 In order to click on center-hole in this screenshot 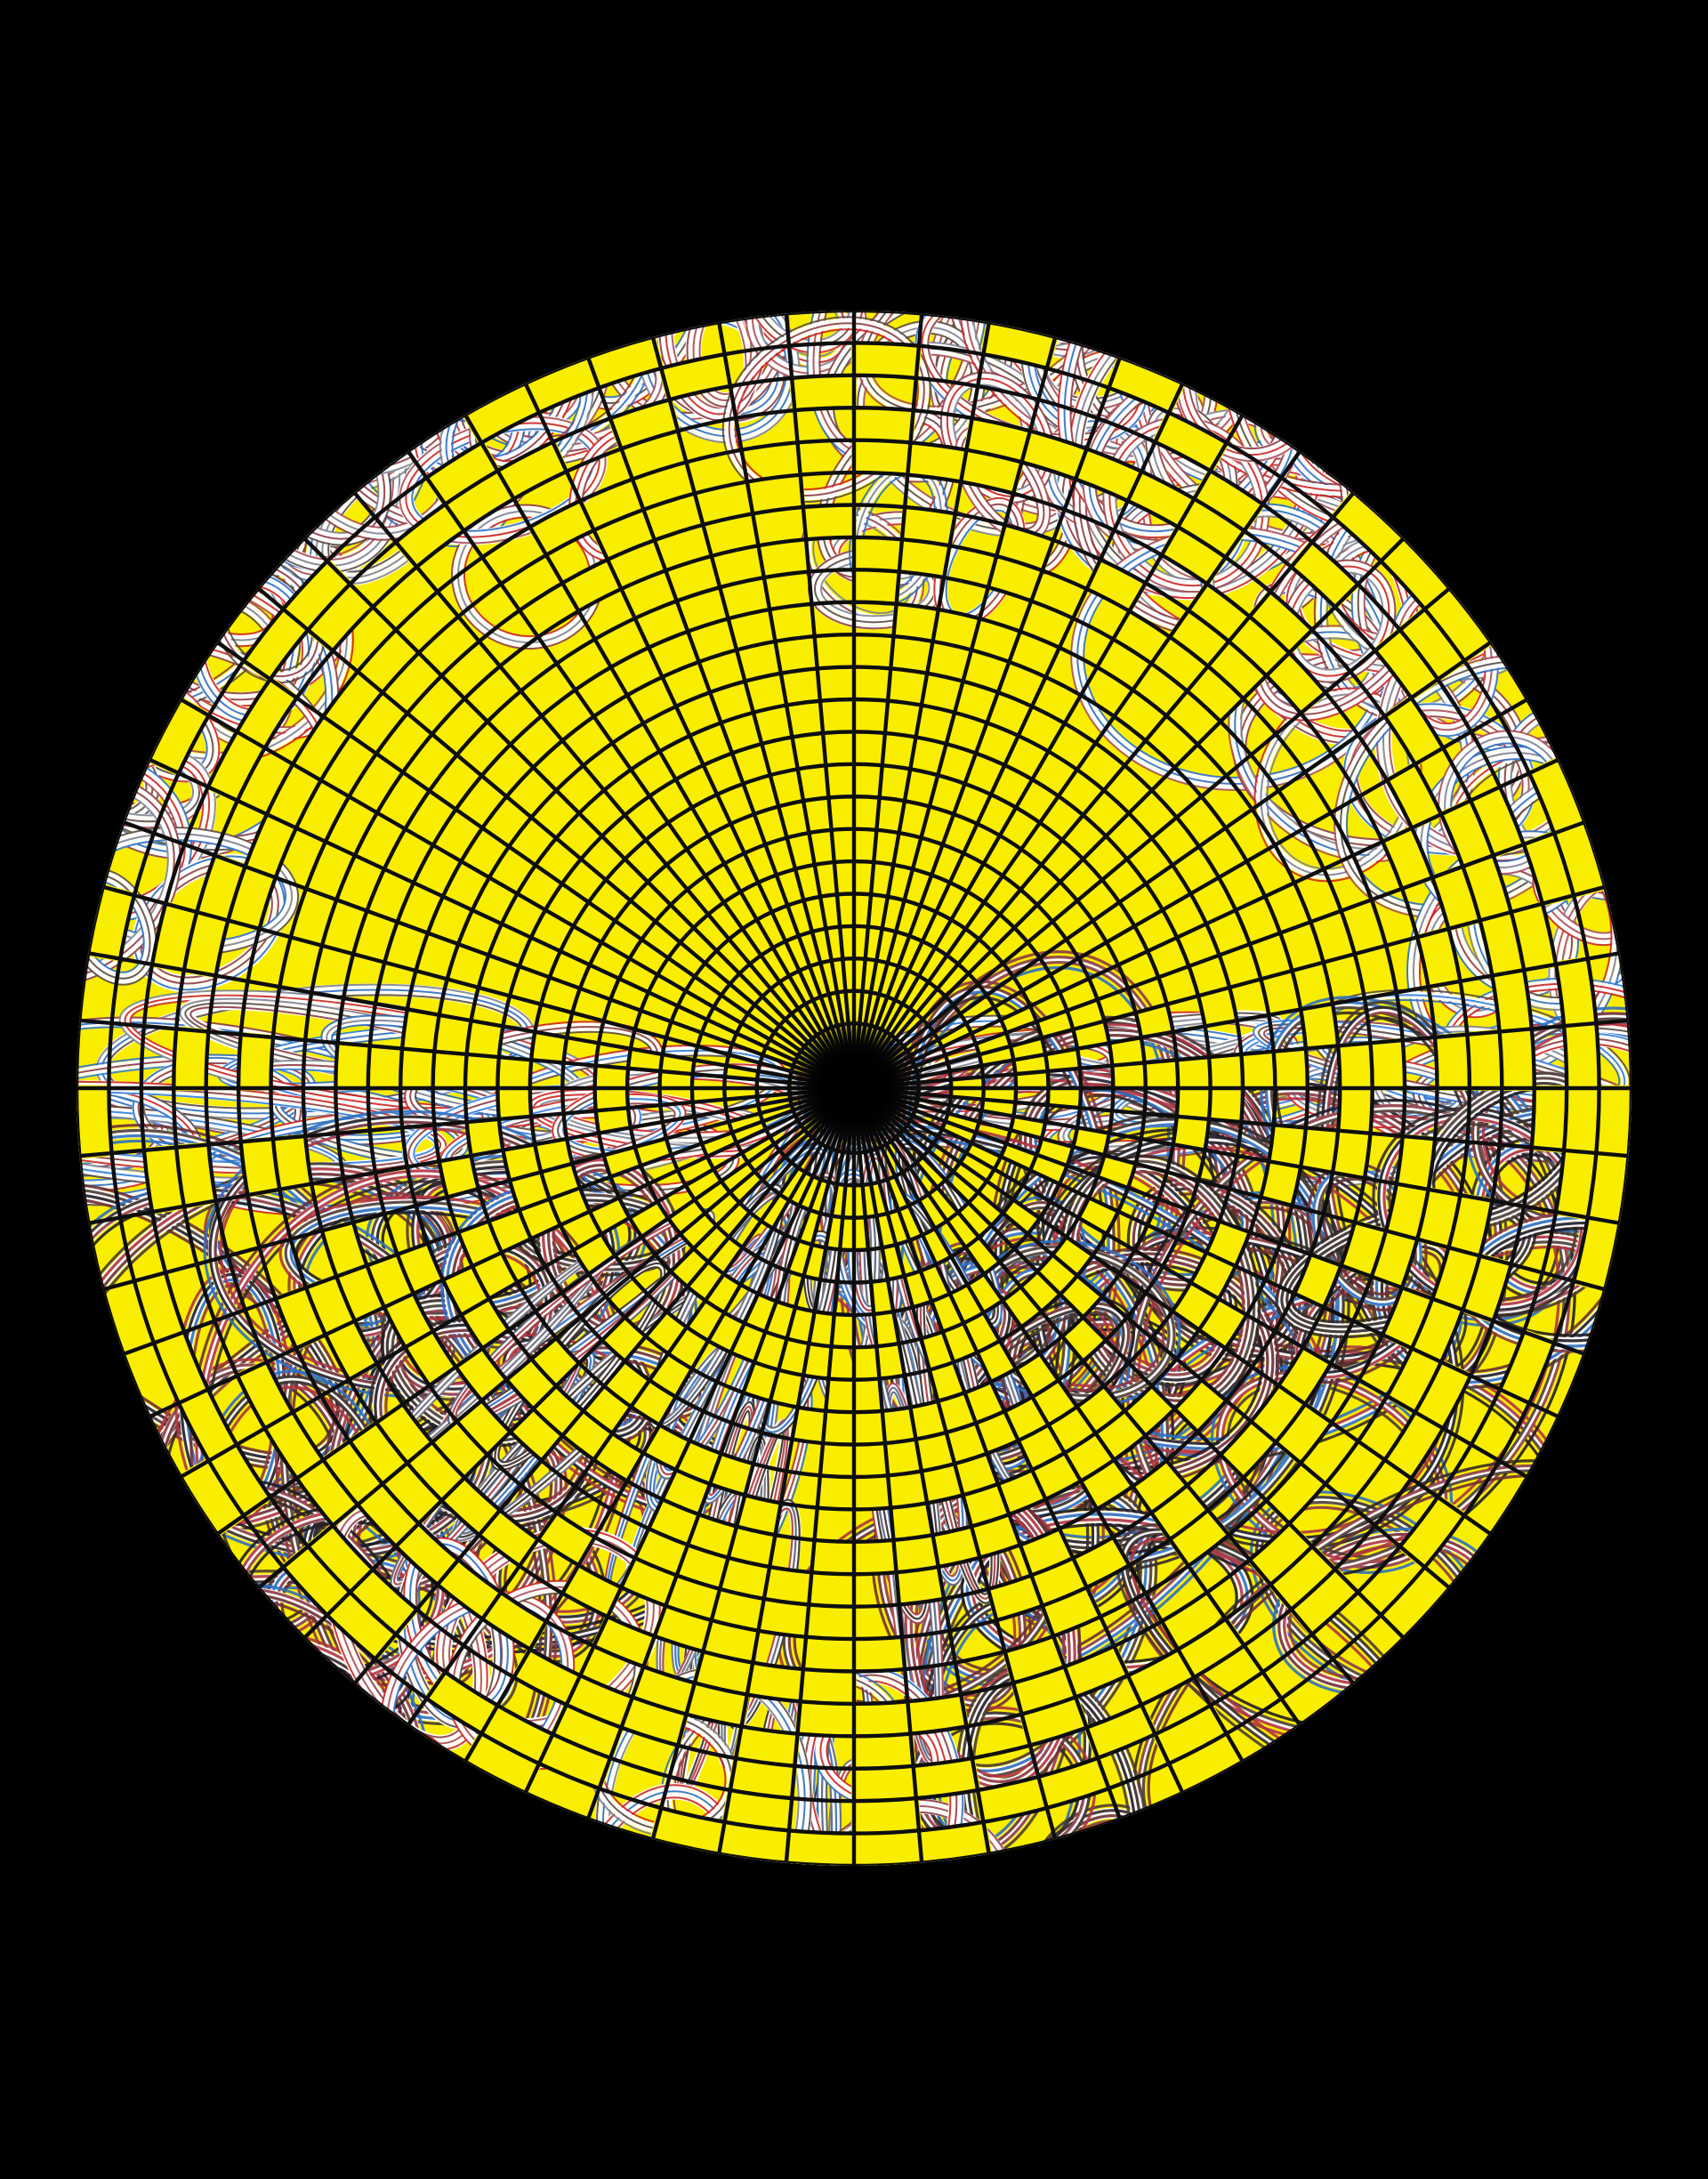, I will do `click(854, 1088)`.